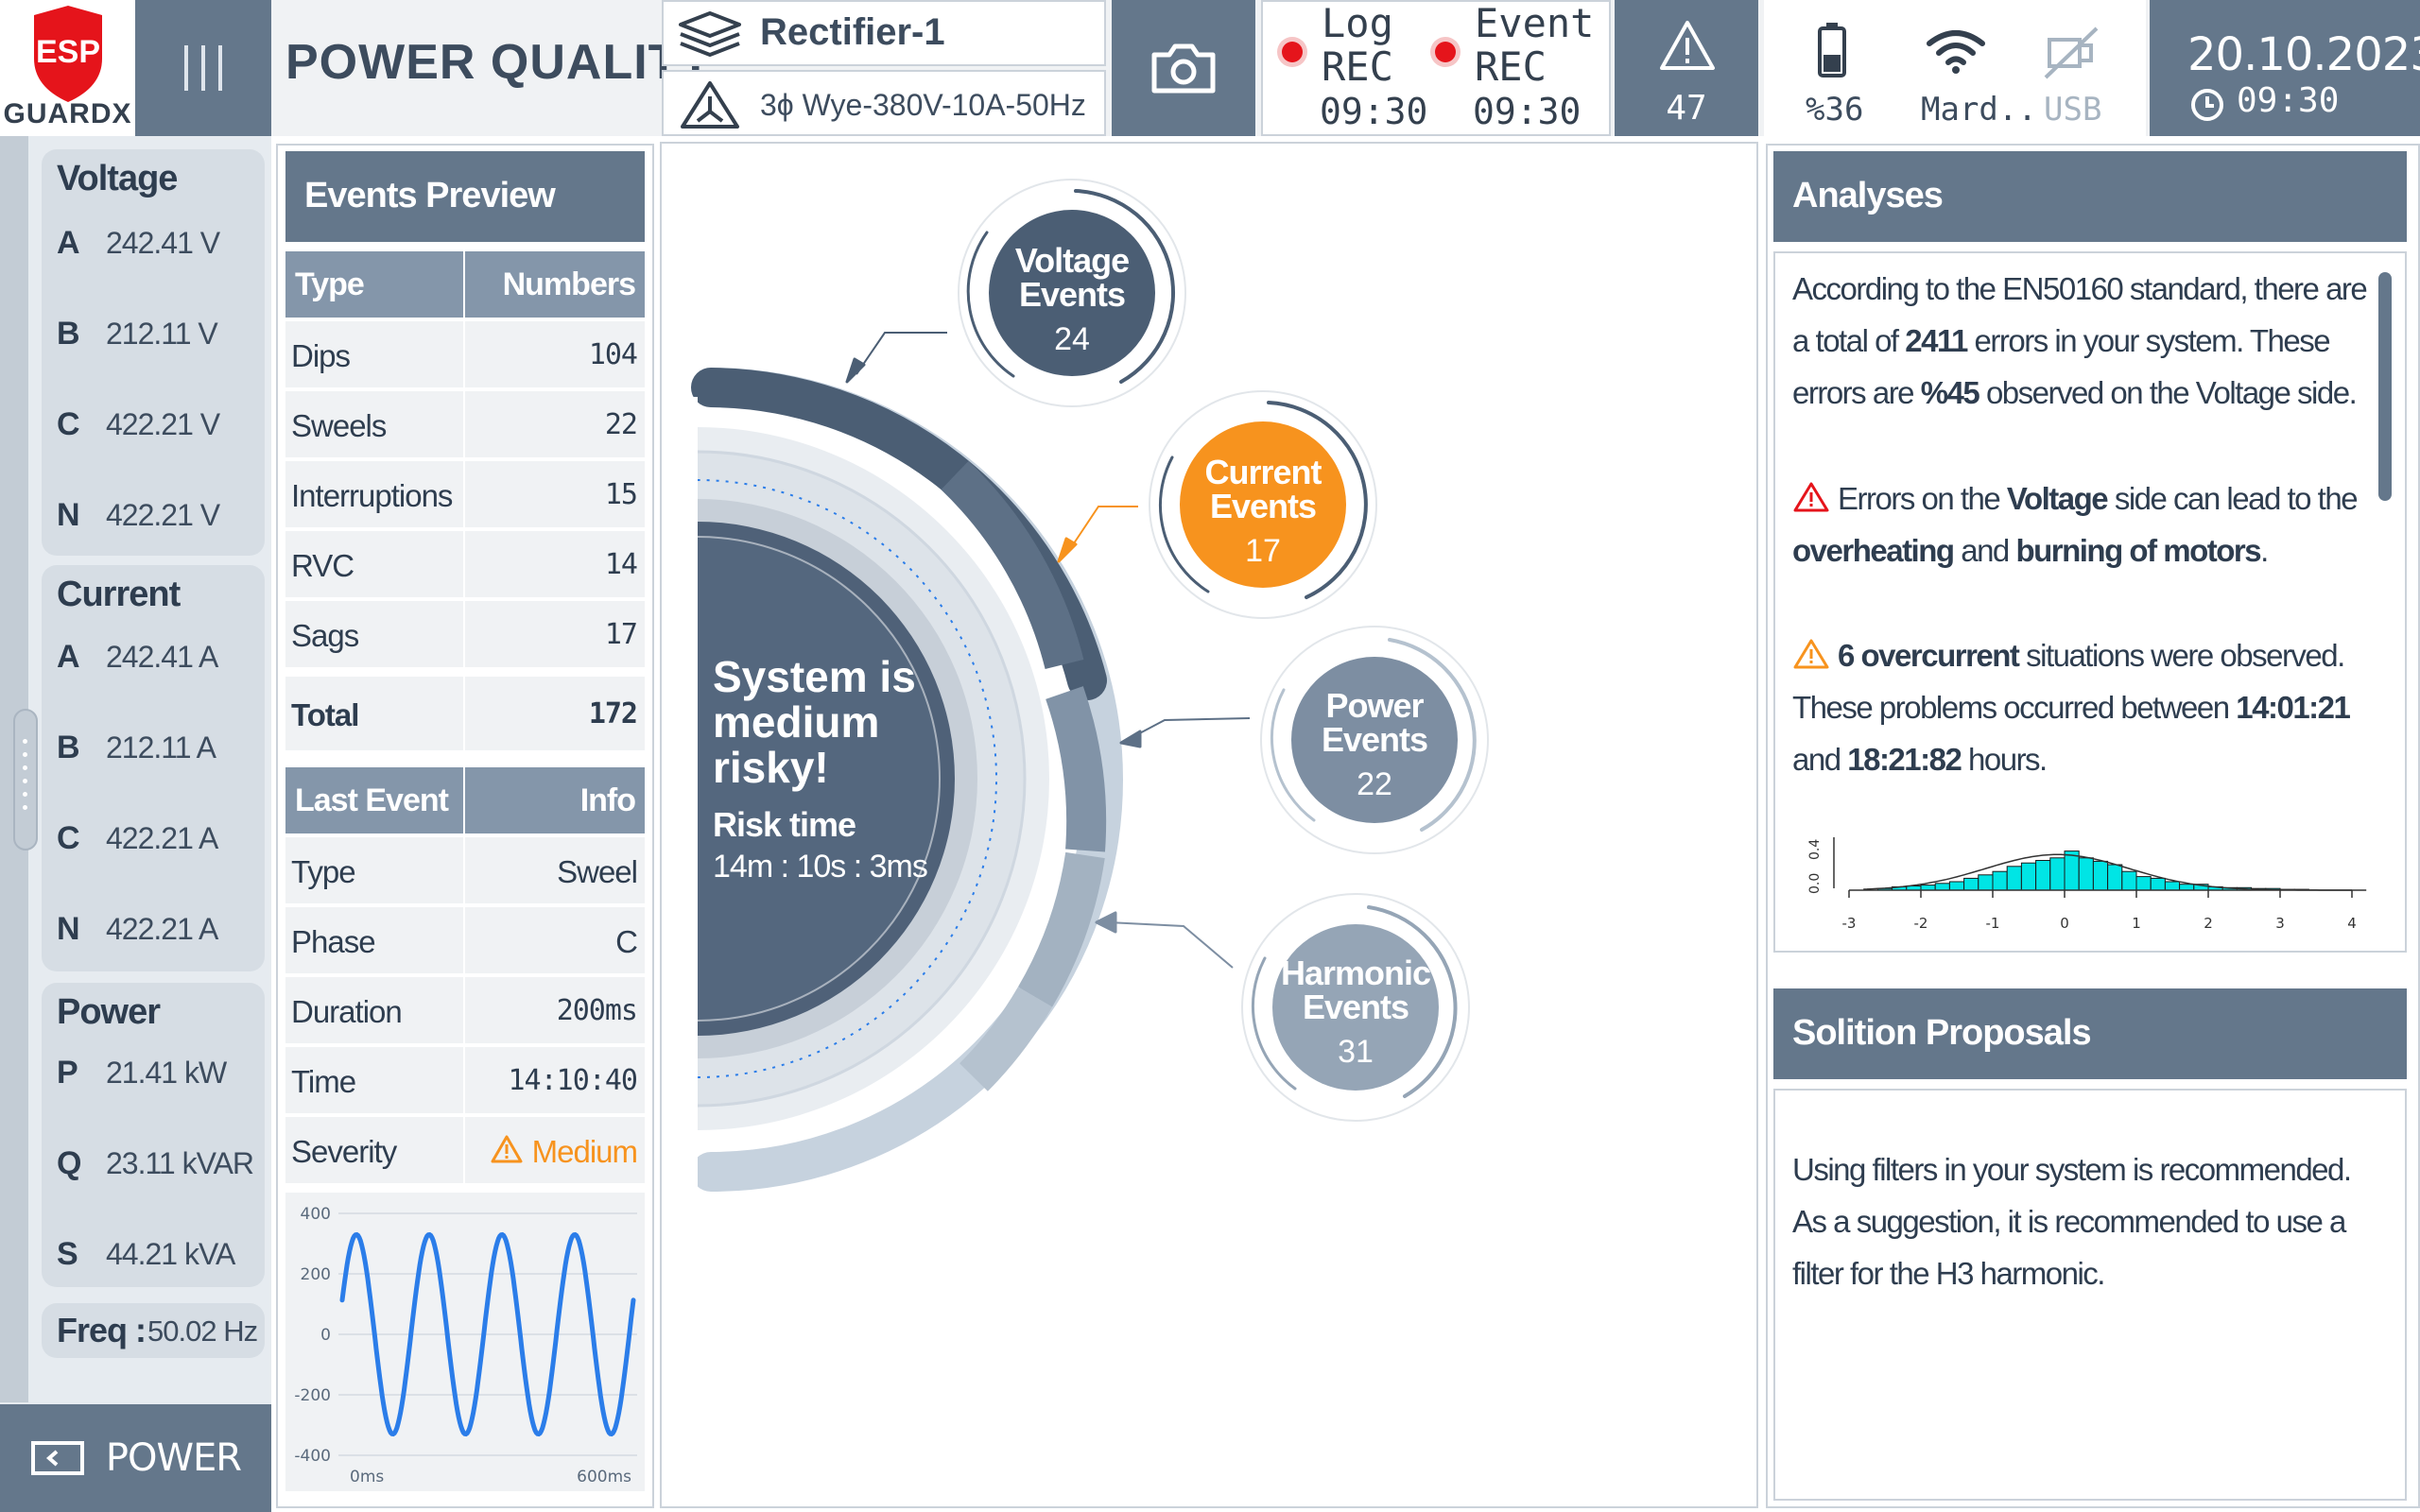 This screenshot has height=1512, width=2420. I want to click on voltage-row: N 422.21 V, so click(138, 515).